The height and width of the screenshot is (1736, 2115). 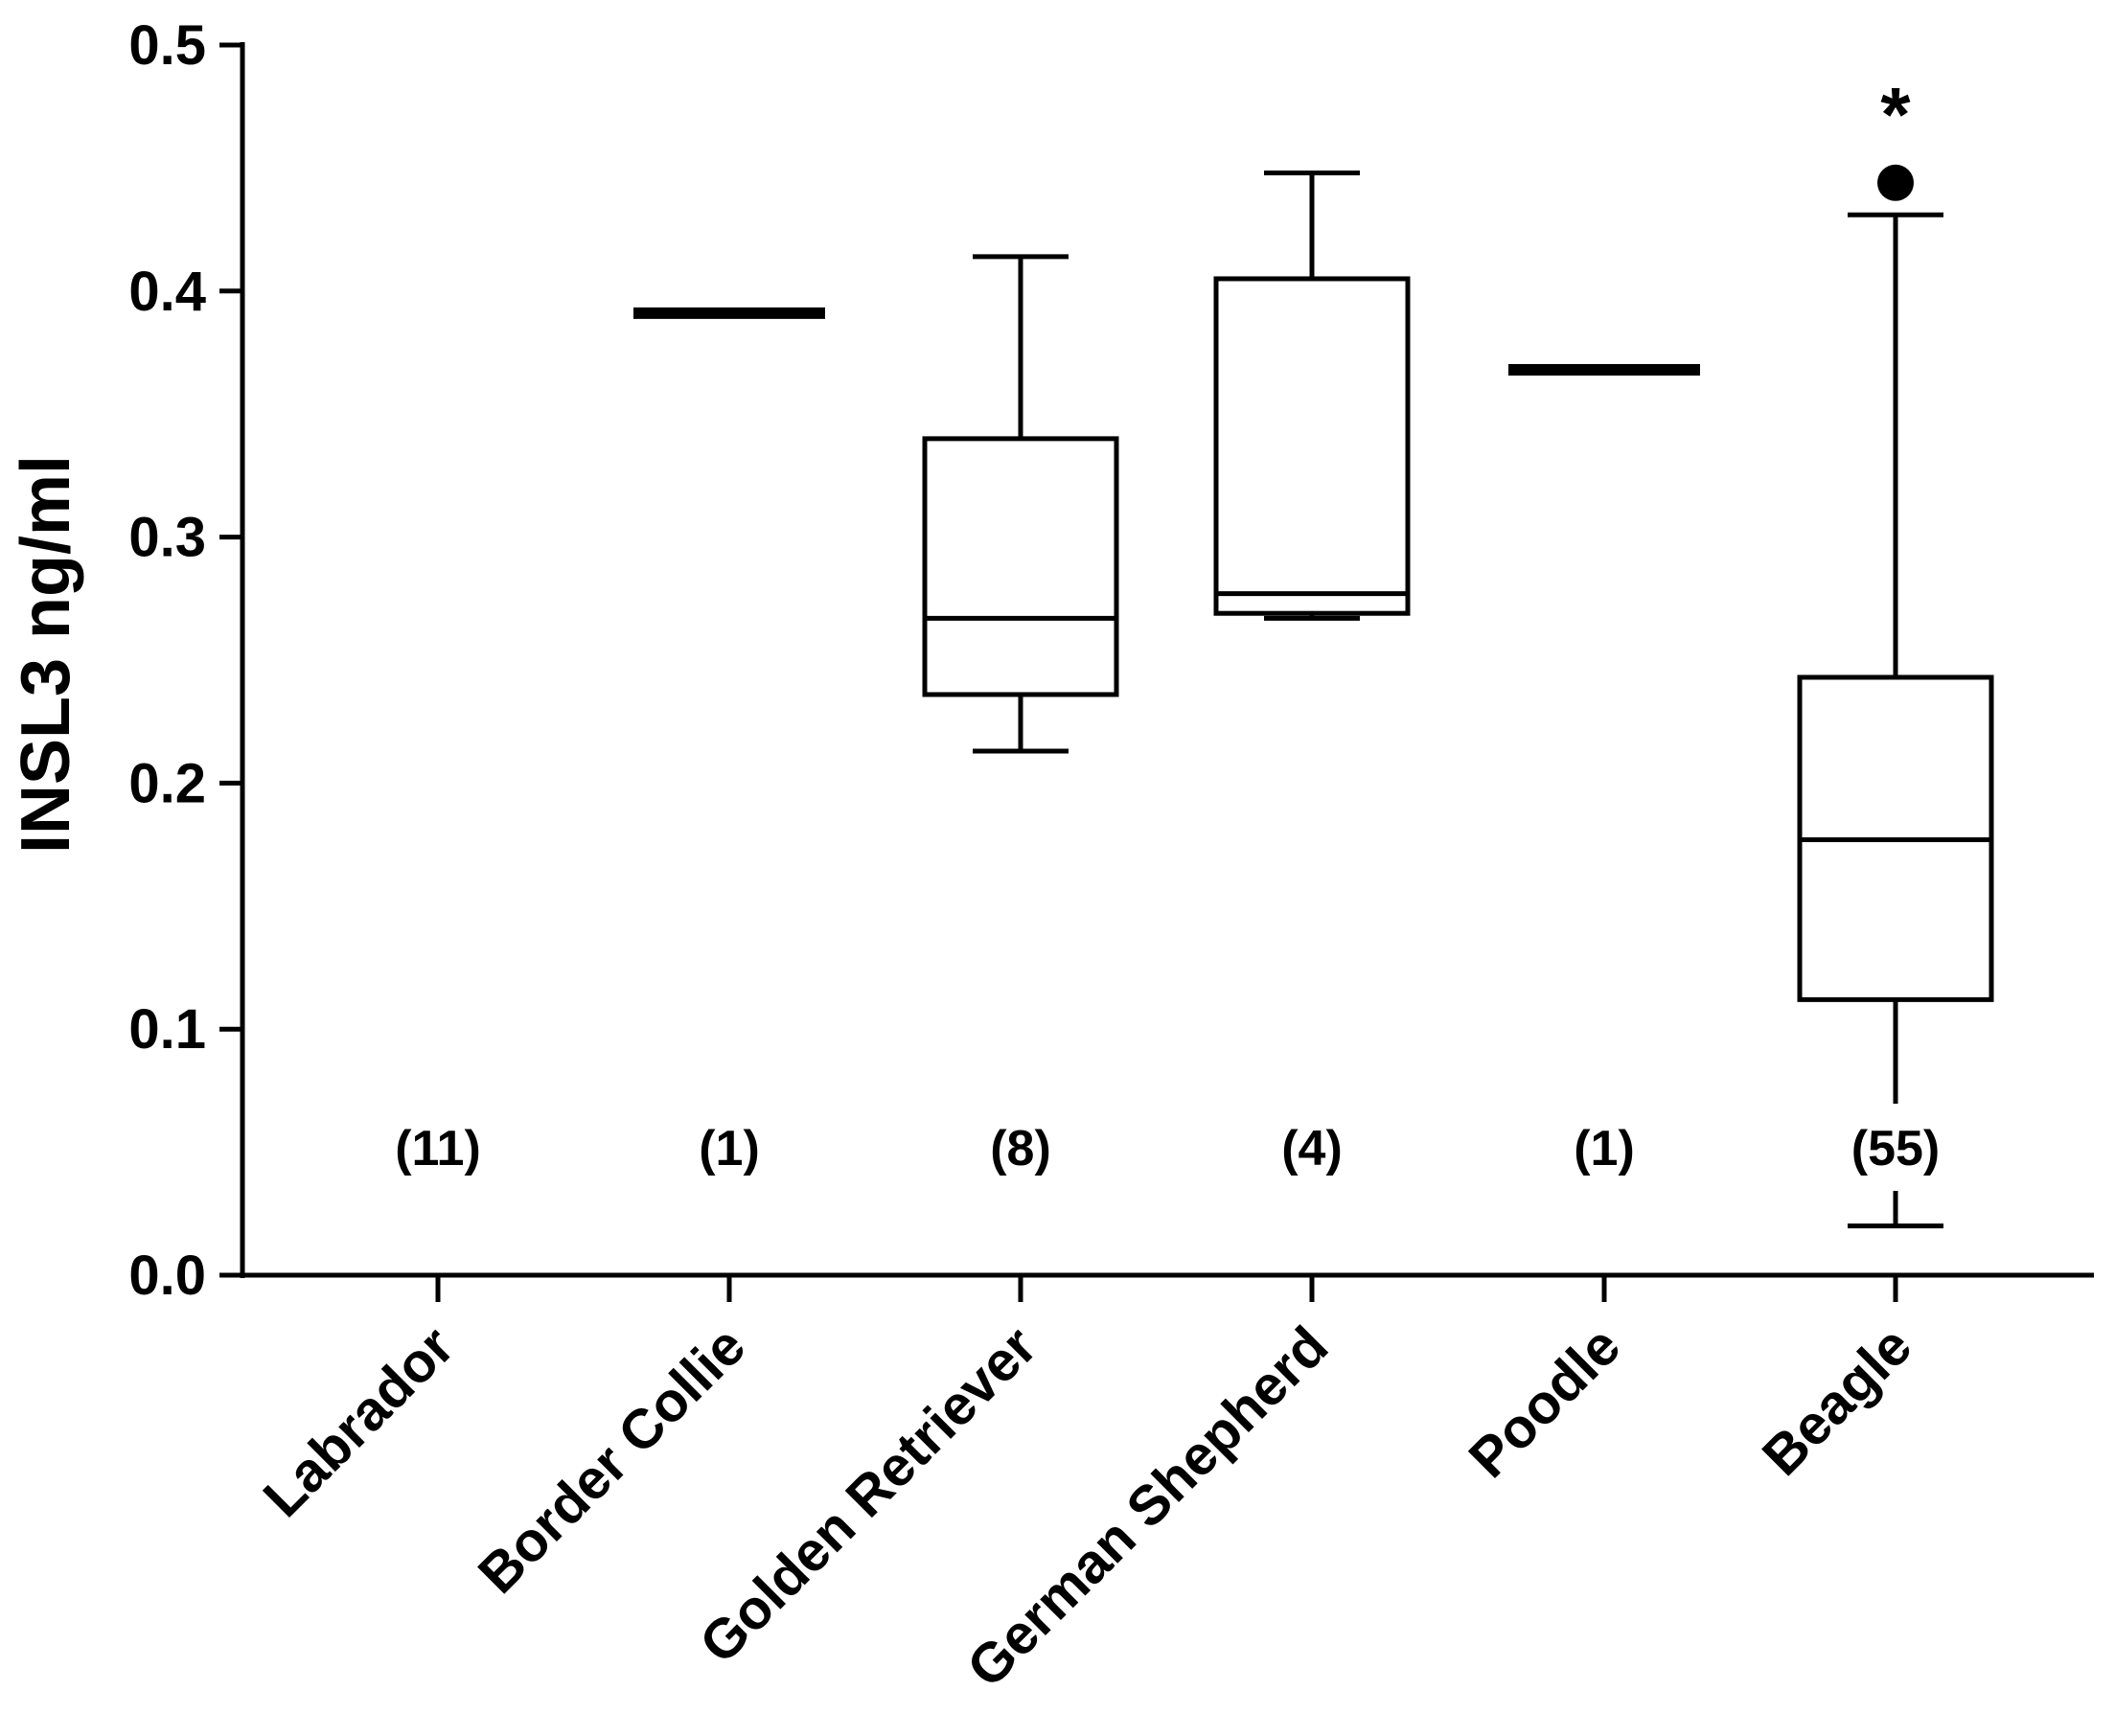 I want to click on x-tick-label: Poodle, so click(x=1546, y=1402).